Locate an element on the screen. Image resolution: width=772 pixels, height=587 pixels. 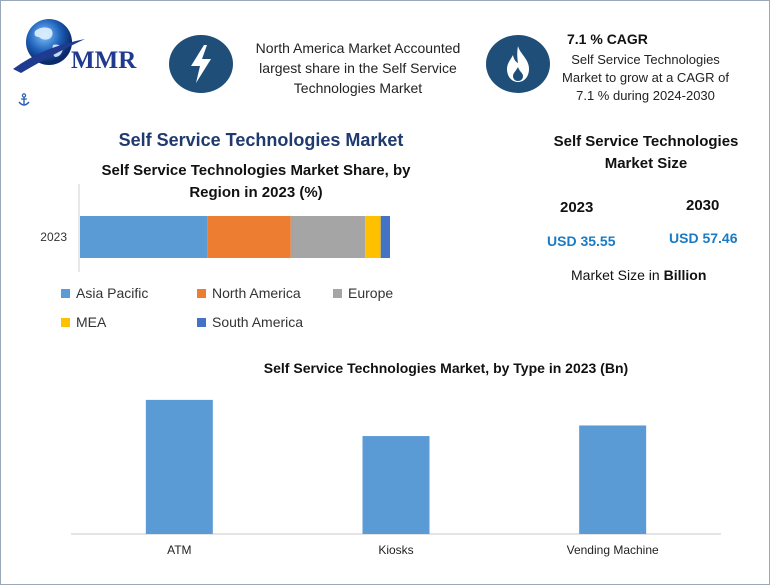
share-chart-title-line2: Region in 2023 (%) is located at coordinates (256, 192).